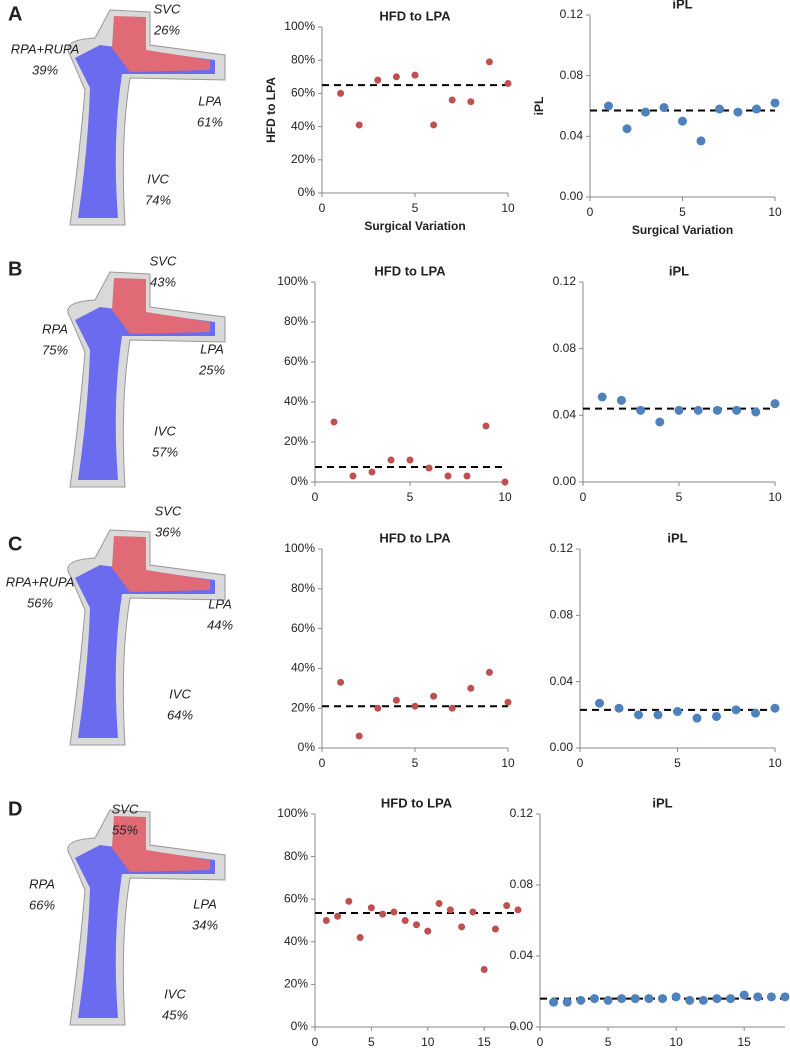 The width and height of the screenshot is (790, 1050). What do you see at coordinates (180, 714) in the screenshot?
I see `vessel-percent: 64%` at bounding box center [180, 714].